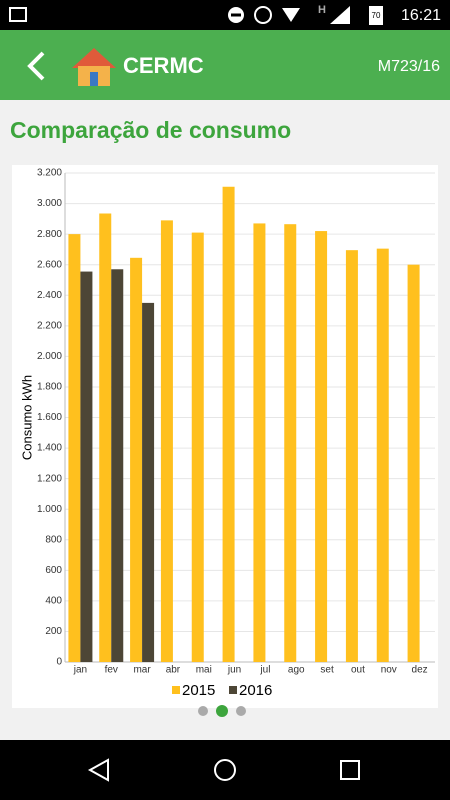  Describe the element at coordinates (18, 14) in the screenshot. I see `gallery-icon` at that location.